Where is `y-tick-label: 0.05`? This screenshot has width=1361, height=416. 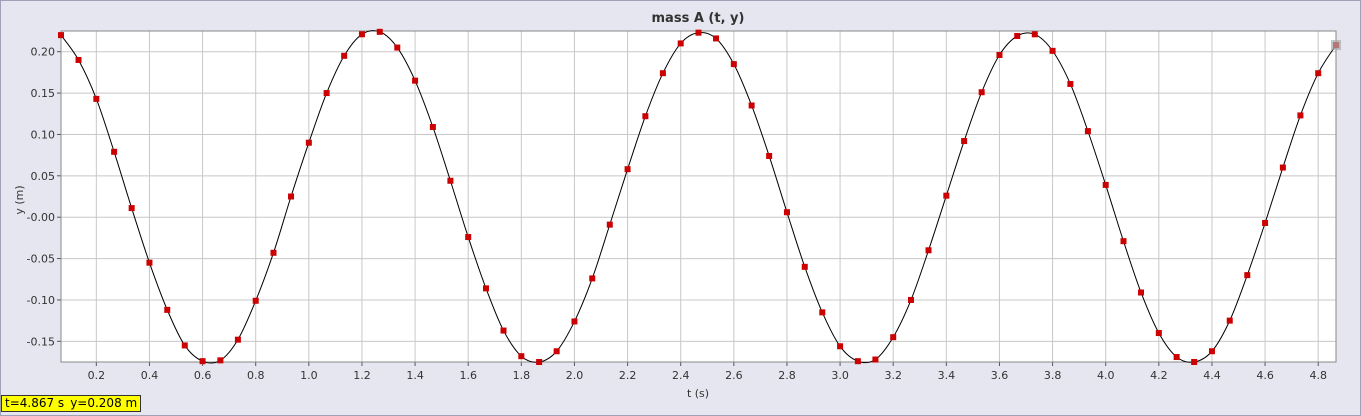
y-tick-label: 0.05 is located at coordinates (43, 176).